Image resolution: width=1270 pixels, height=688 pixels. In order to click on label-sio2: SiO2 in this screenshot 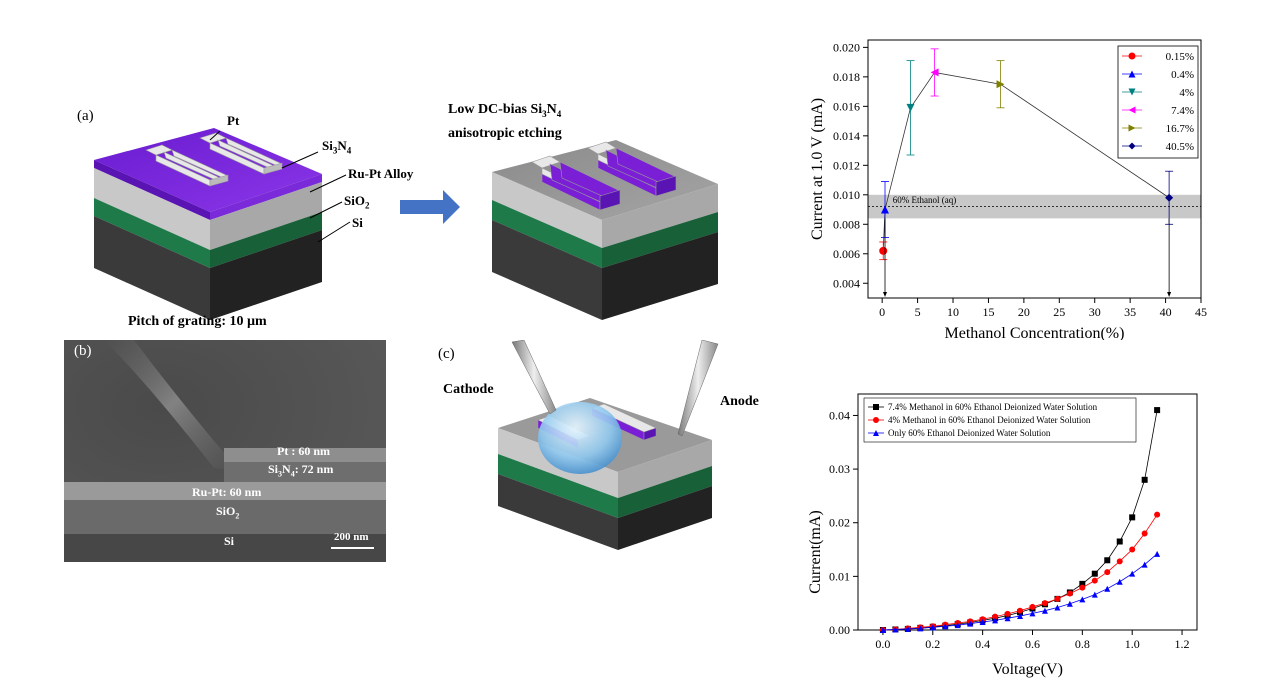, I will do `click(357, 202)`.